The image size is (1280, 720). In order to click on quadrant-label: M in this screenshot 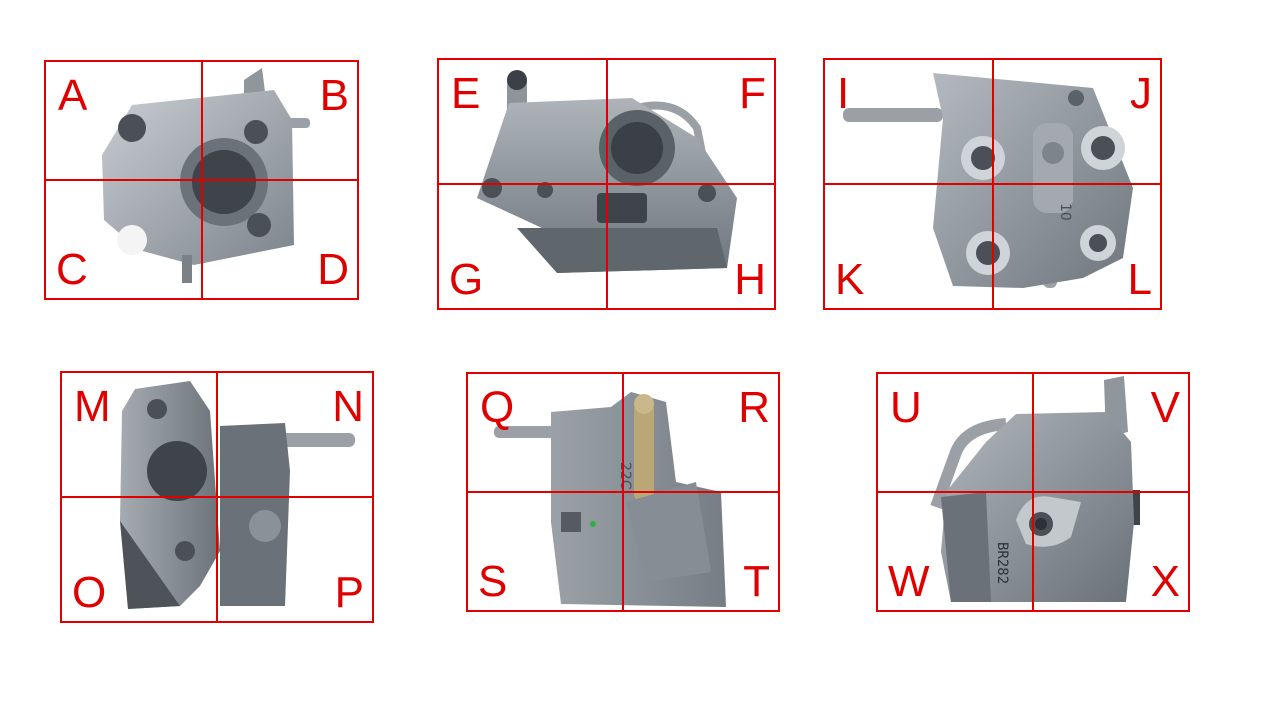, I will do `click(92, 406)`.